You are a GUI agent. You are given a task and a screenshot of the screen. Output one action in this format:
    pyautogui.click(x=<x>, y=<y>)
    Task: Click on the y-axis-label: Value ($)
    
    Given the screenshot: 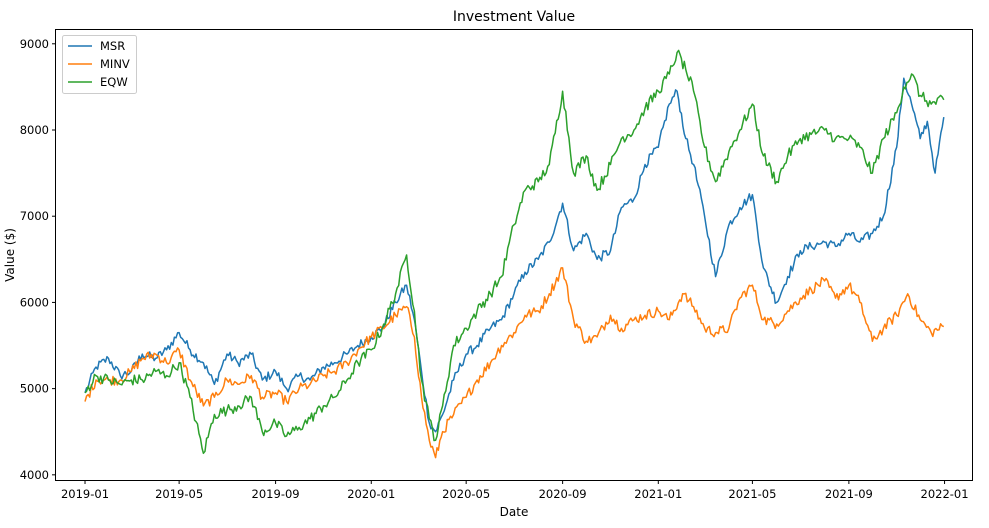 What is the action you would take?
    pyautogui.click(x=10, y=255)
    